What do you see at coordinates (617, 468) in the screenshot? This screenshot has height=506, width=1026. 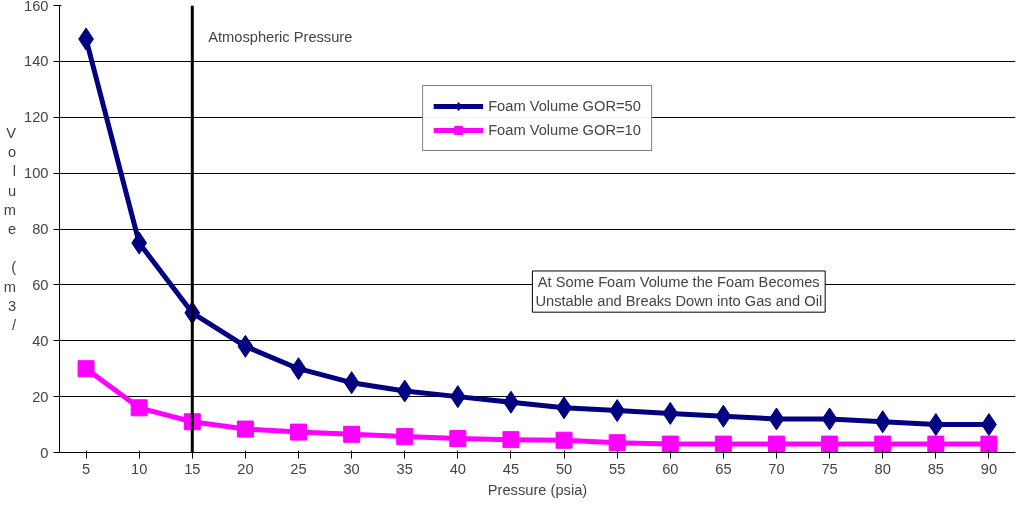 I see `x-tick-label: 55` at bounding box center [617, 468].